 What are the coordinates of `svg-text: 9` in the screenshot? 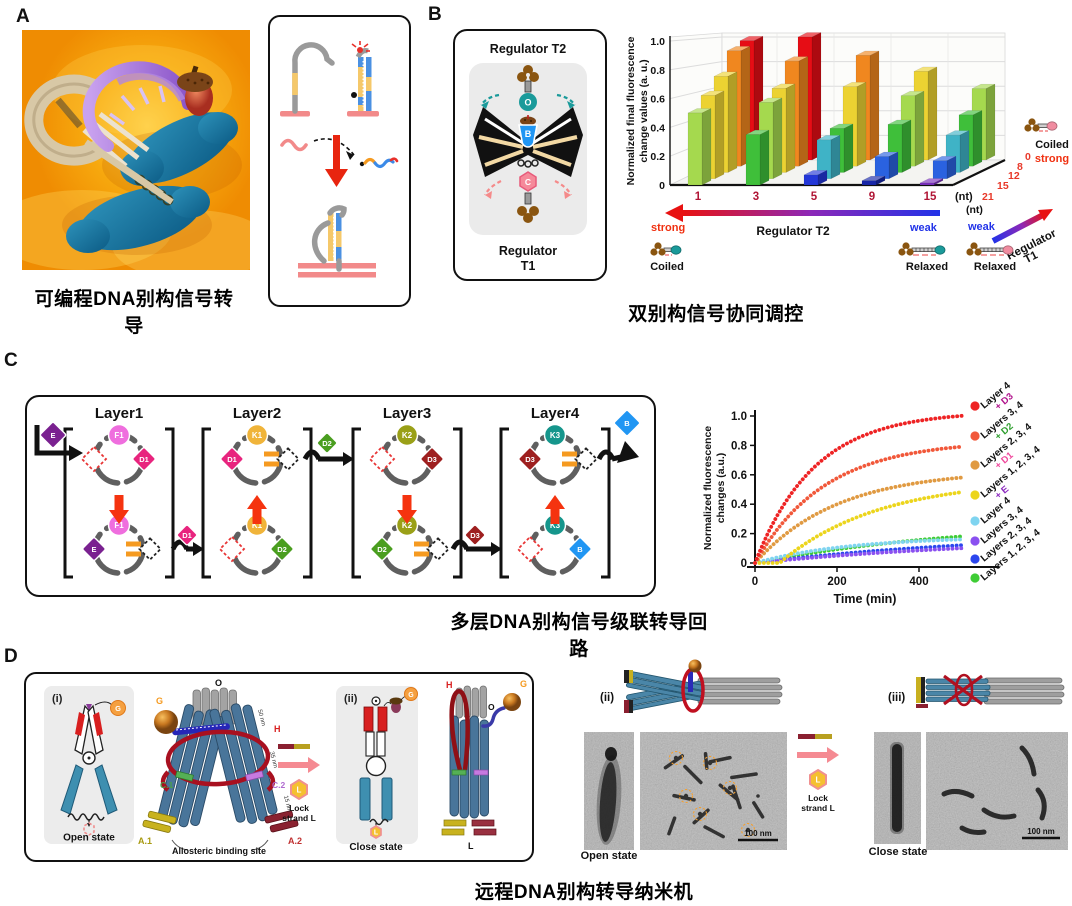 It's located at (872, 197).